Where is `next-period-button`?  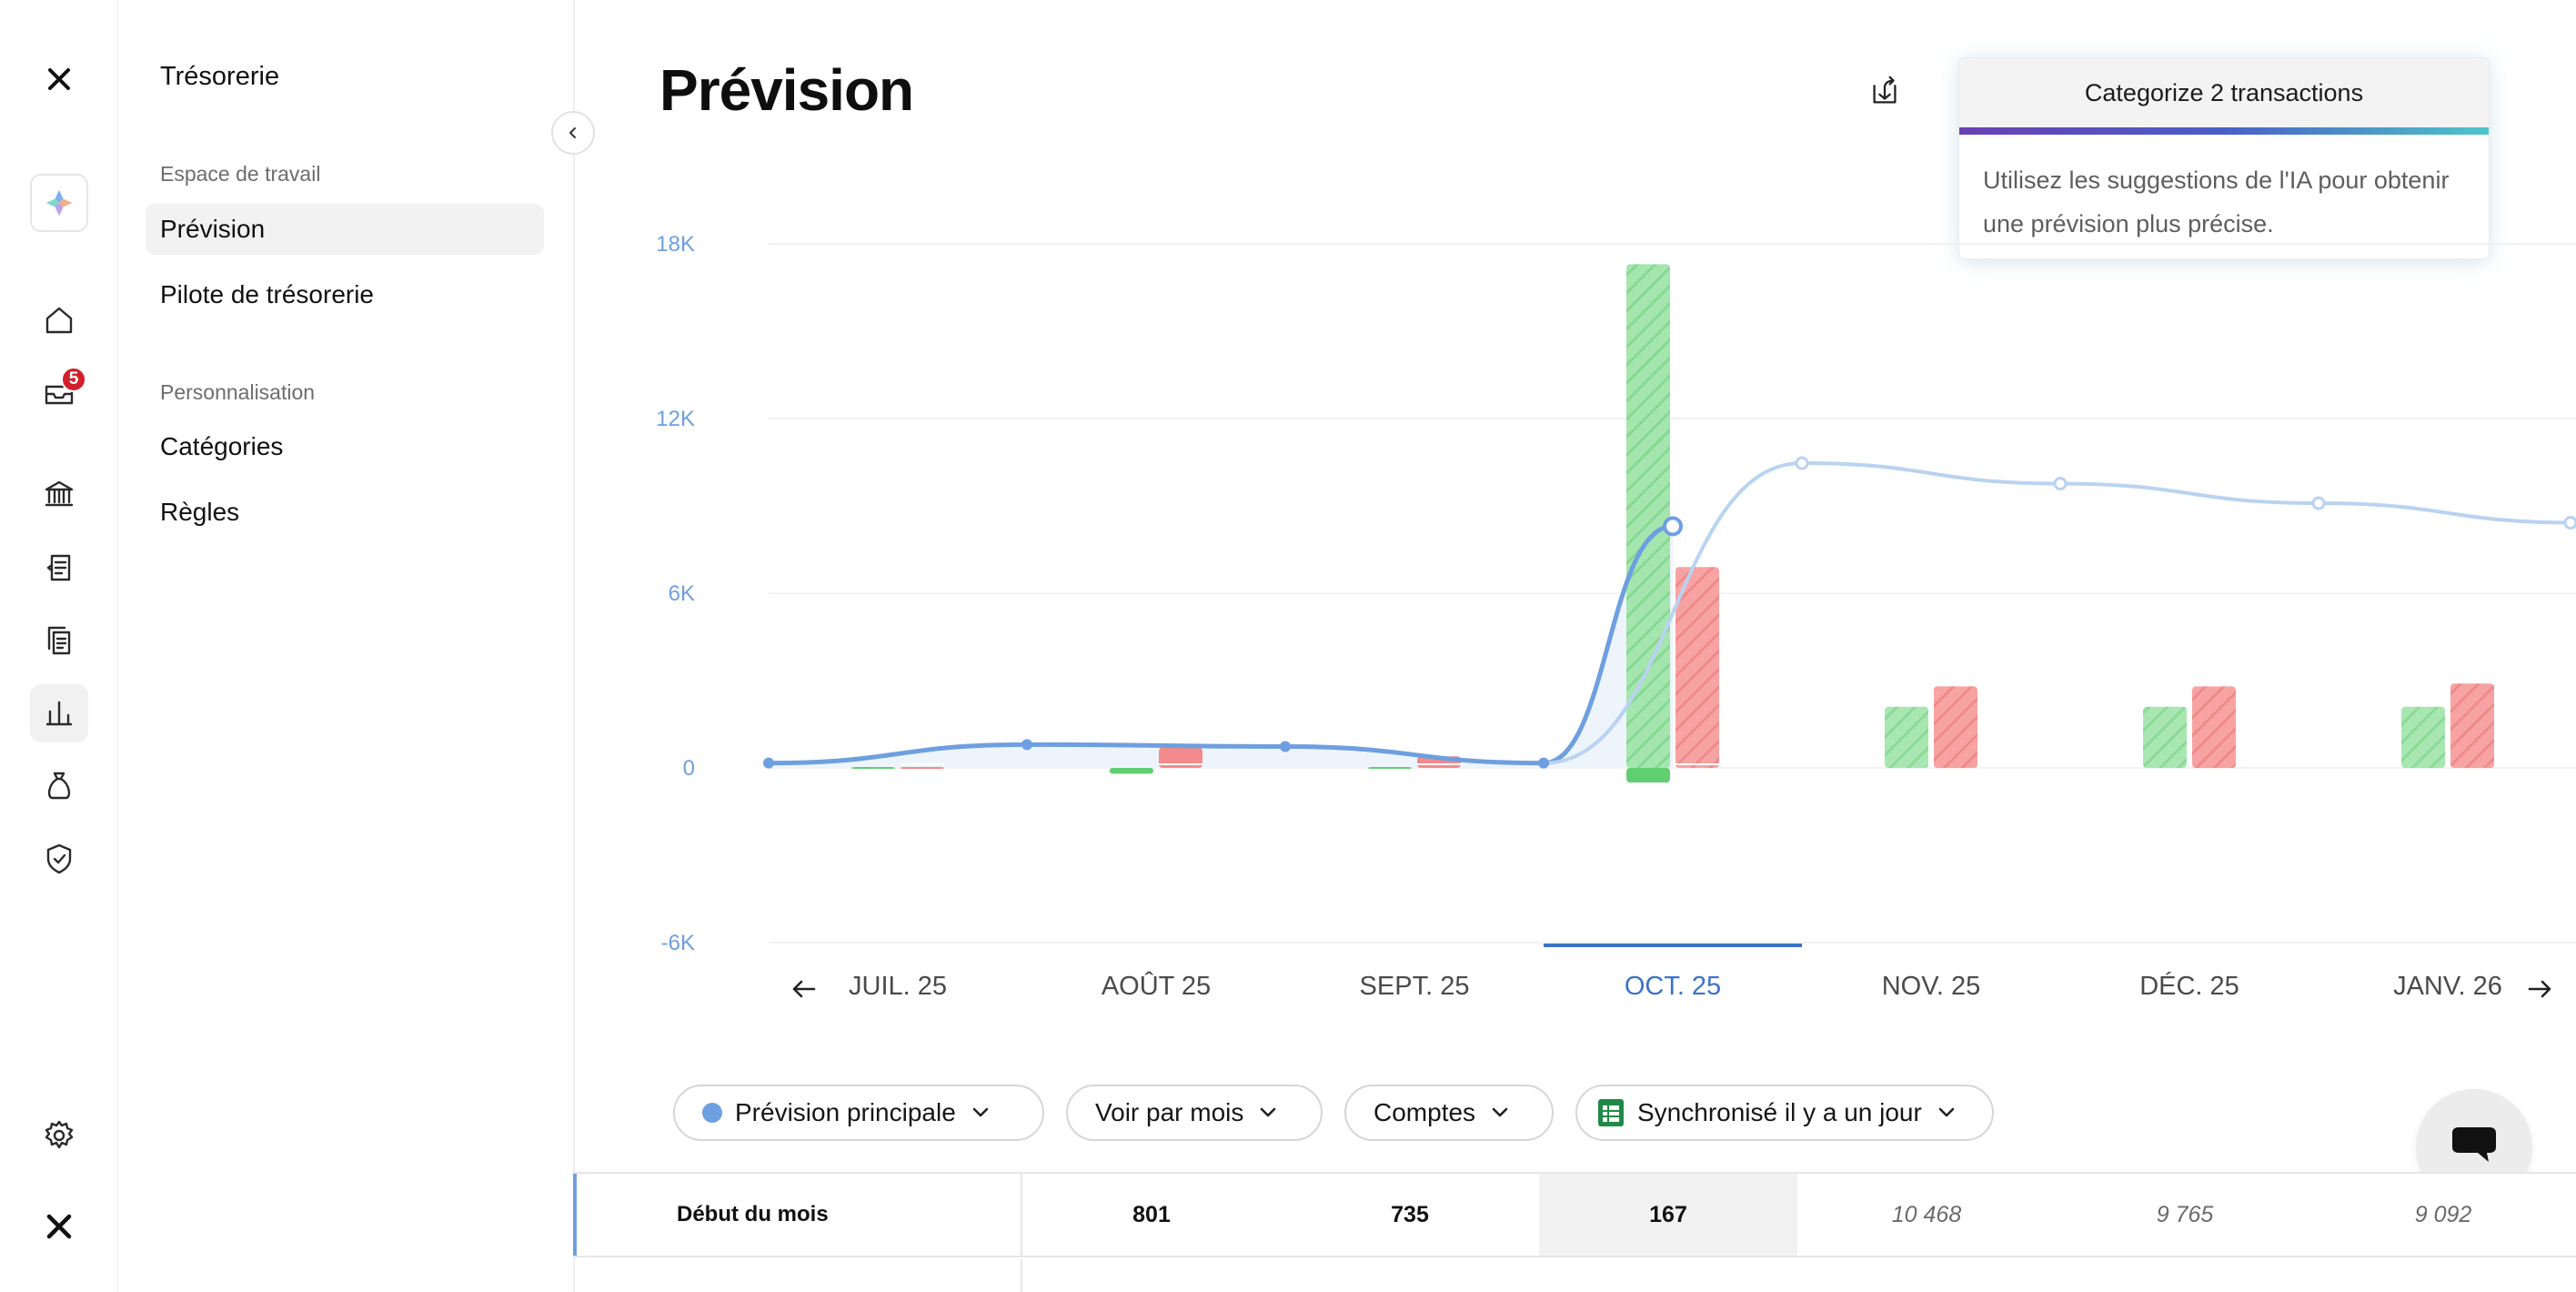
next-period-button is located at coordinates (2539, 989).